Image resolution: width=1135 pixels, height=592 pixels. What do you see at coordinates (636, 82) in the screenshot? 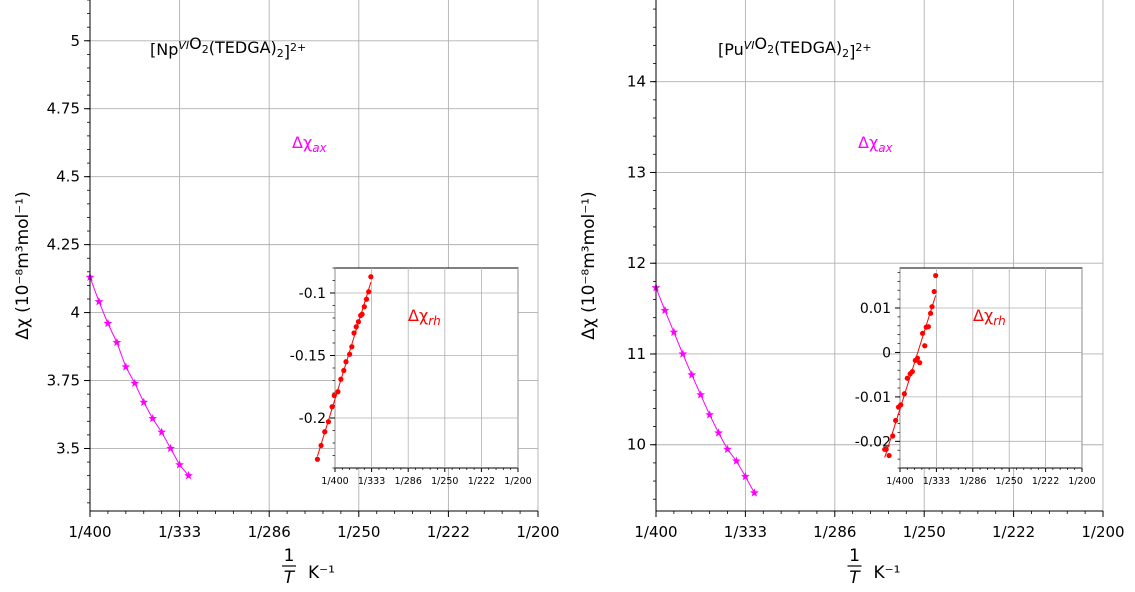
I see `y-tick-label: 14` at bounding box center [636, 82].